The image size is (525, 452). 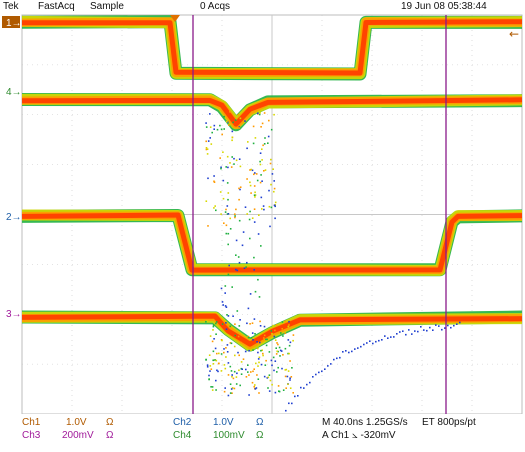 I want to click on trigger-readout: A Ch1 ⦣ -320mV, so click(x=359, y=435).